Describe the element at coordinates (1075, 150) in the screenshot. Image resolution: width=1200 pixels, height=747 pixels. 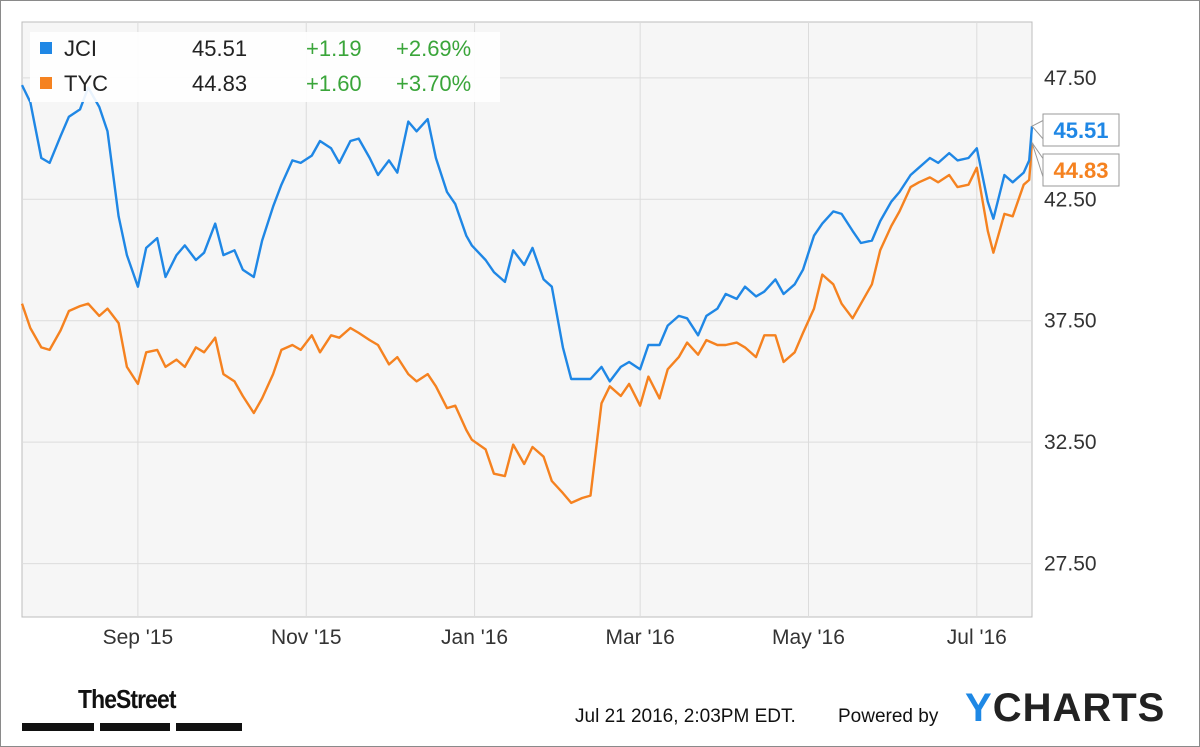
I see `end-labels: 45.51 44.83` at that location.